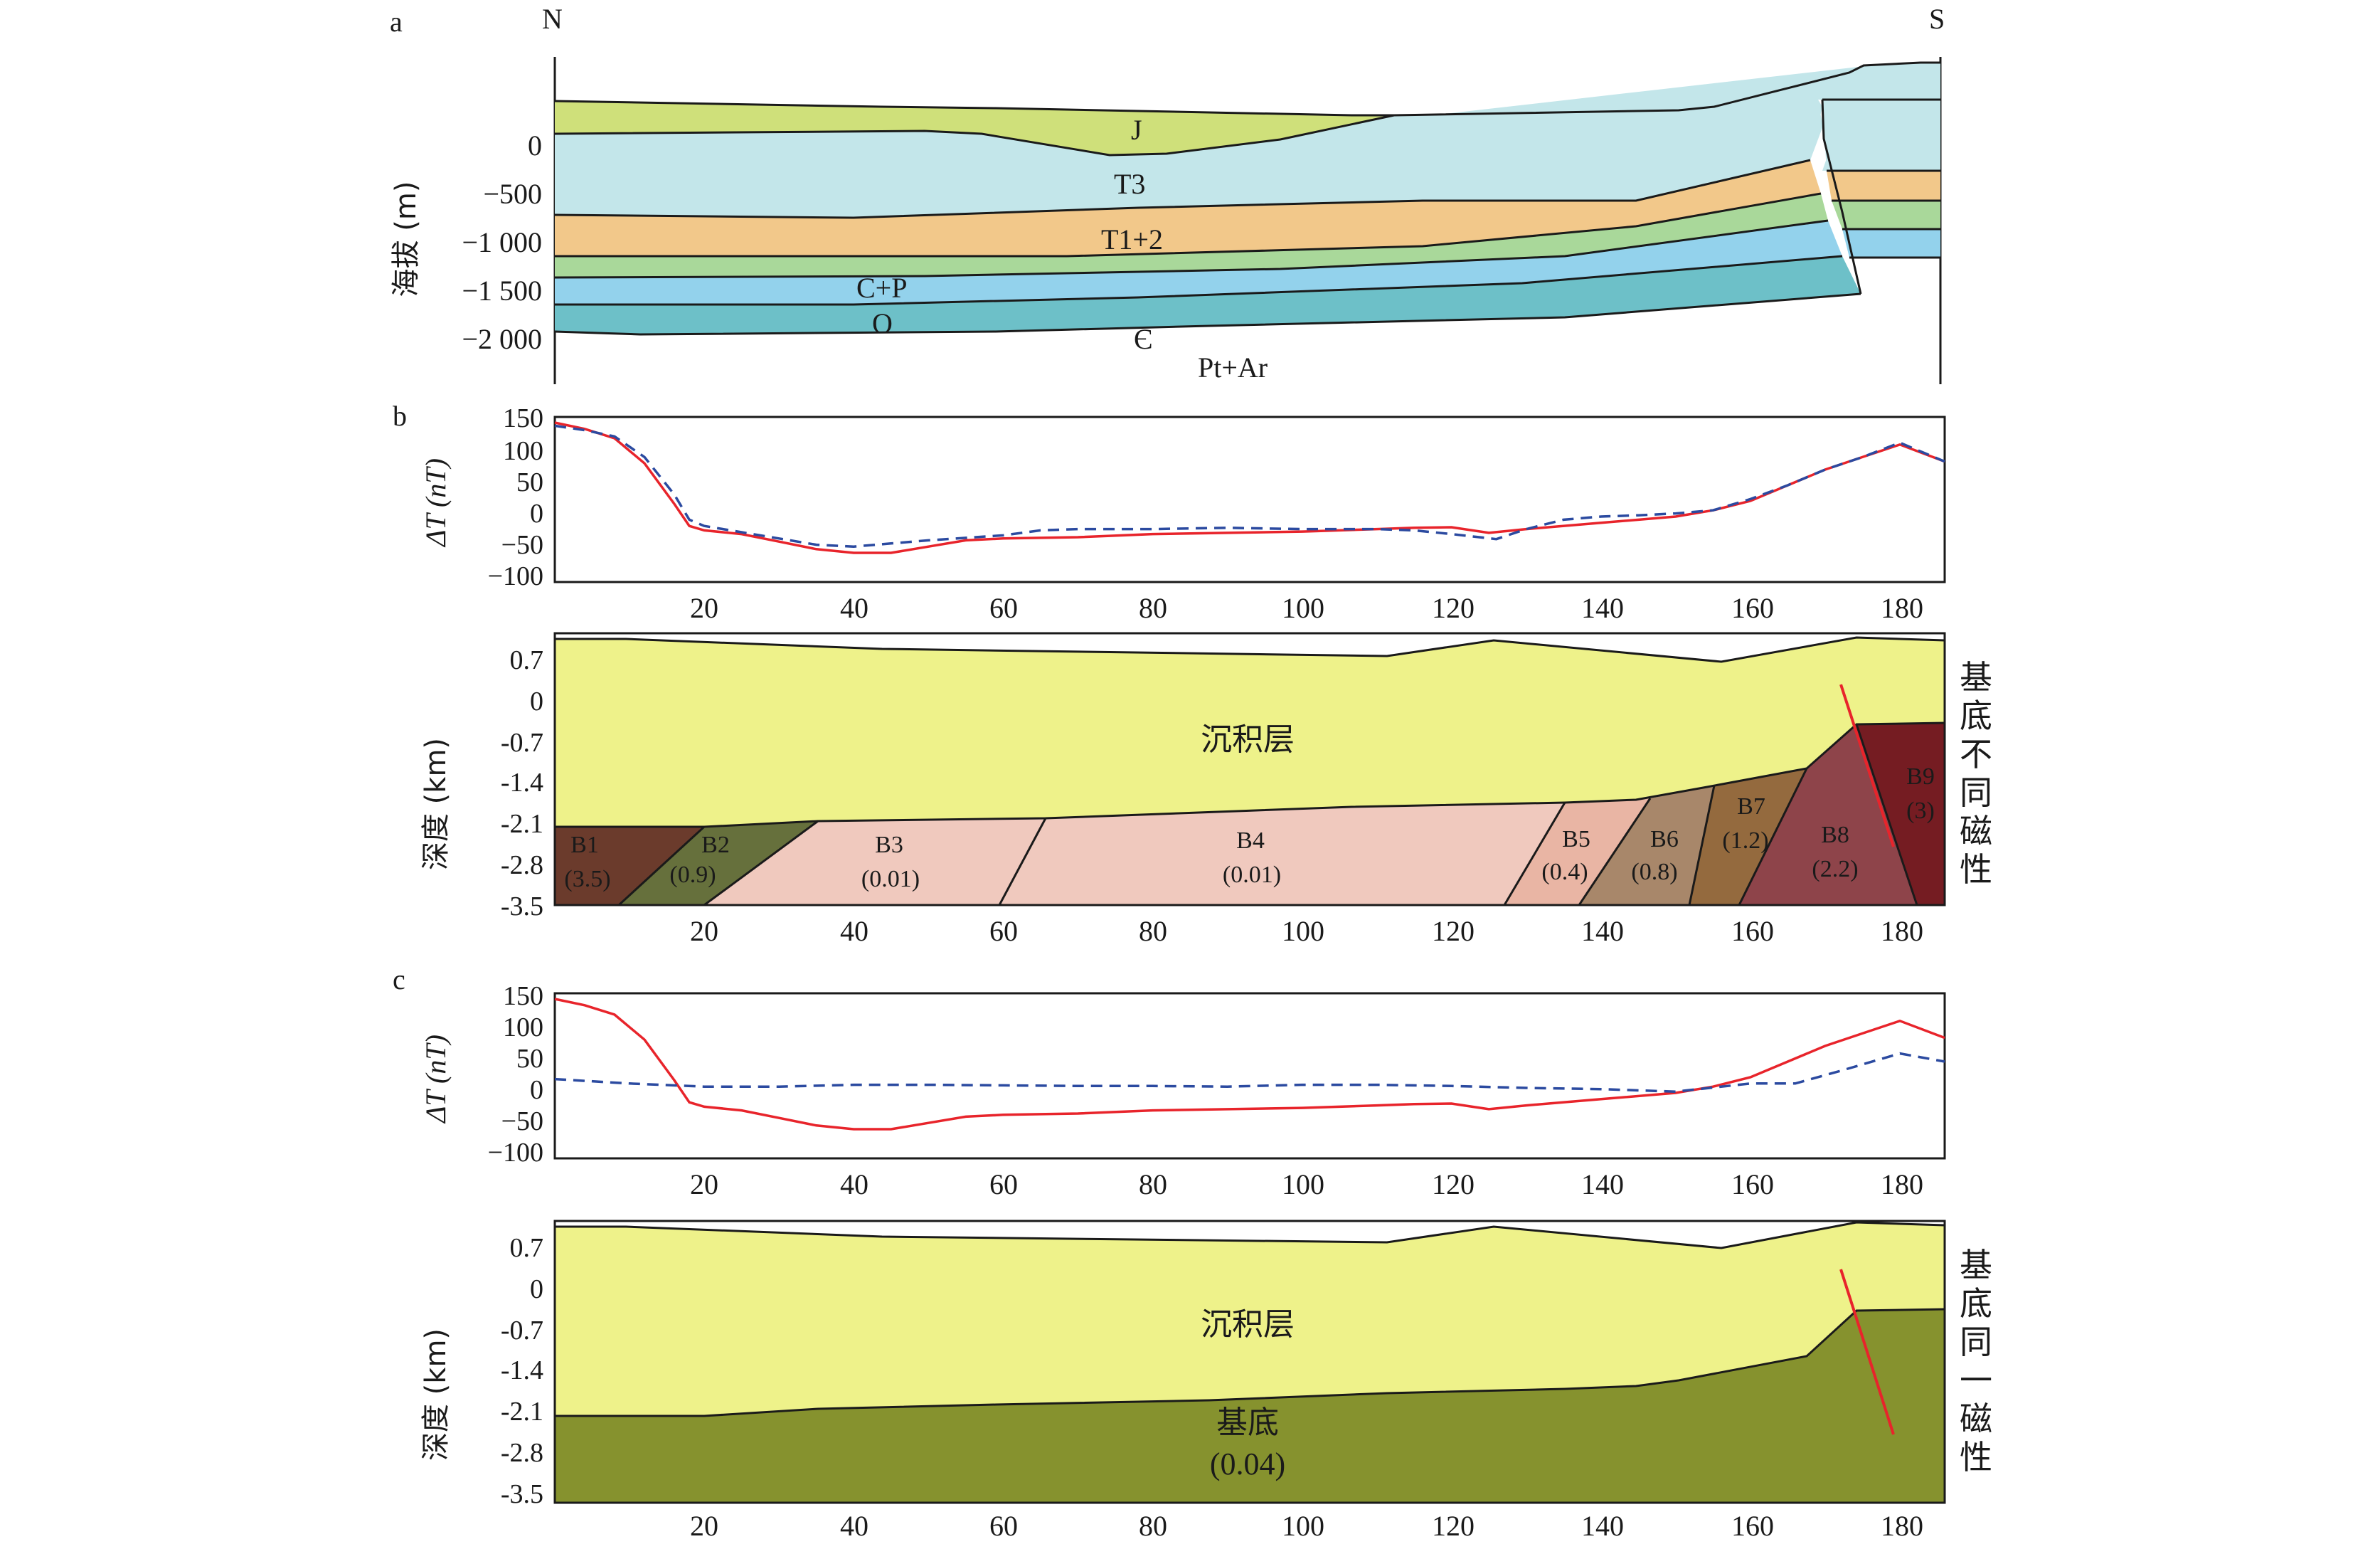 The height and width of the screenshot is (1544, 2380). Describe the element at coordinates (523, 451) in the screenshot. I see `panel-b-ytick-100: 100` at that location.